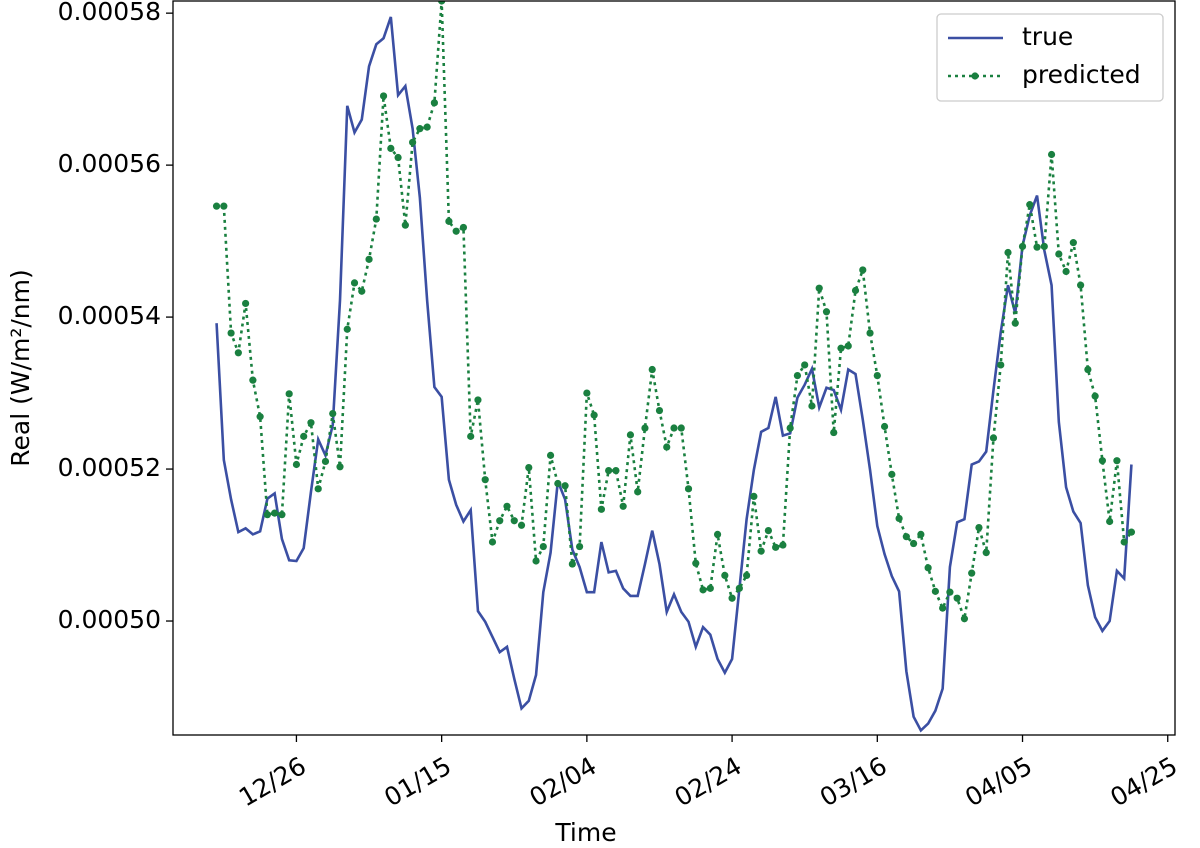 The height and width of the screenshot is (848, 1200). Describe the element at coordinates (417, 781) in the screenshot. I see `x-tick-label: 01/15` at that location.